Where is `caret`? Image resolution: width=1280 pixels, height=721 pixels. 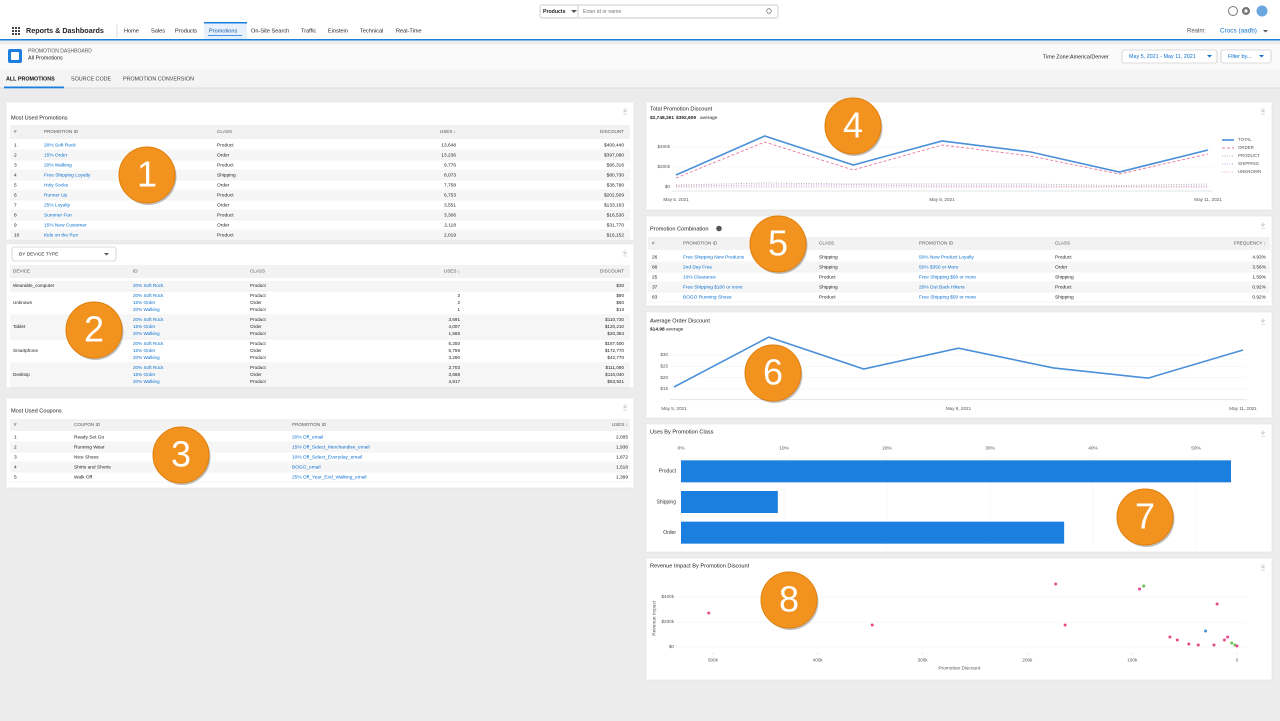
caret is located at coordinates (106, 254).